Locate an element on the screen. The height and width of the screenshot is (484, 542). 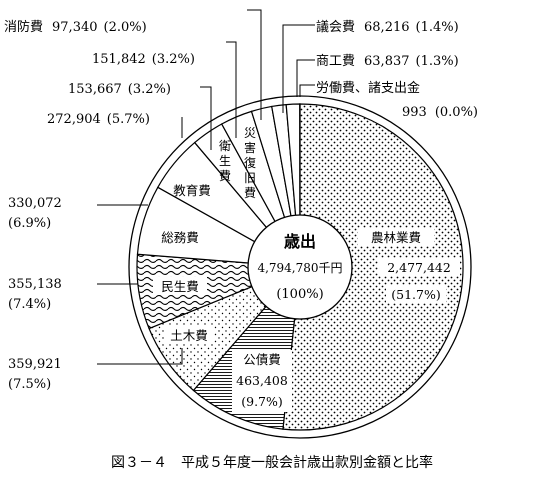
label-minsei-name: 民生費 is located at coordinates (180, 286).